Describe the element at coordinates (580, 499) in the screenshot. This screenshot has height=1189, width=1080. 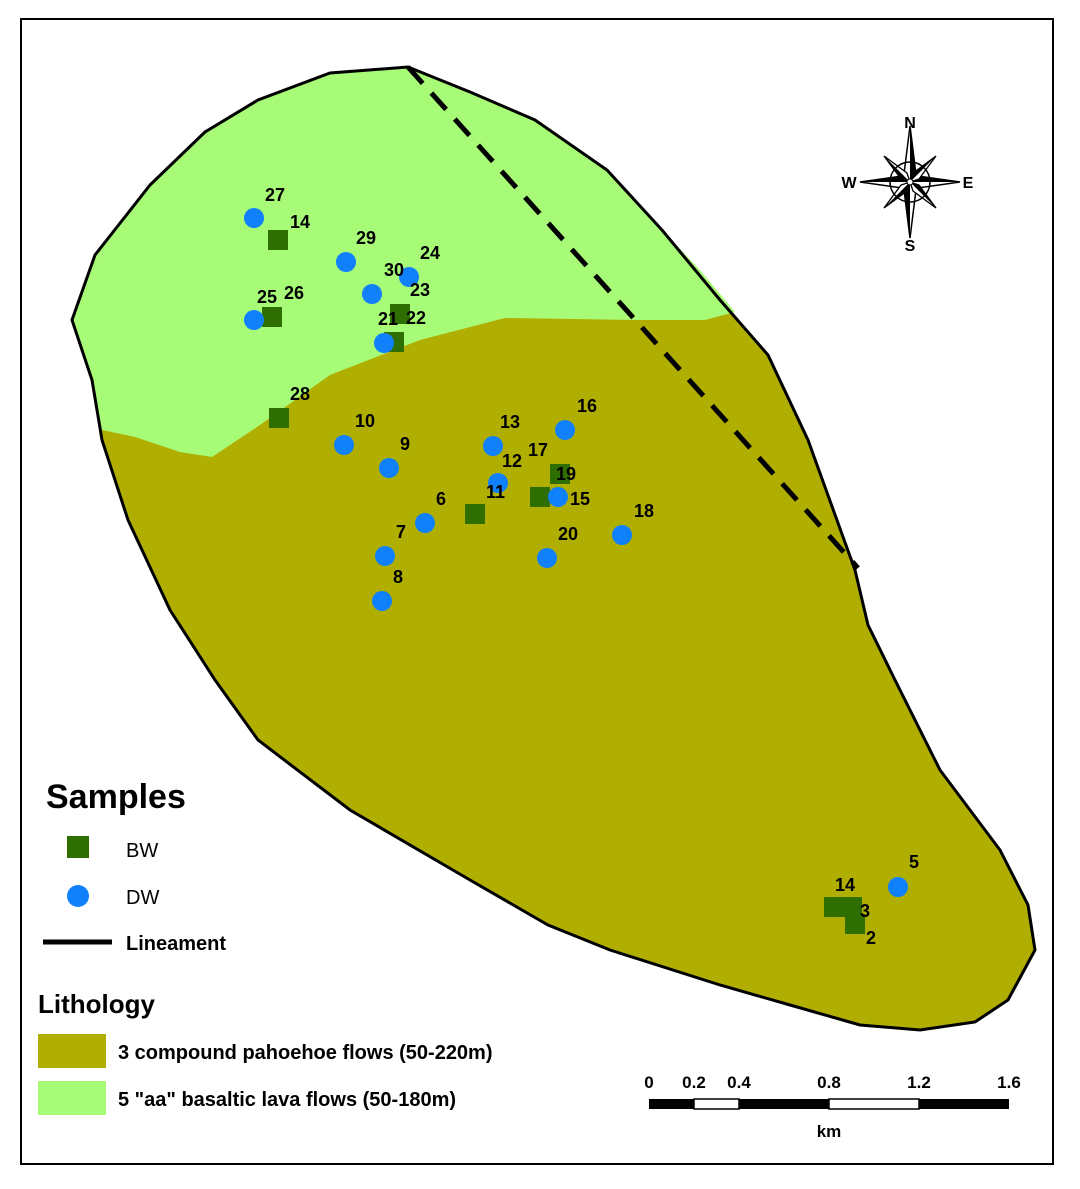
I see `dw-sample-label-15: 15` at that location.